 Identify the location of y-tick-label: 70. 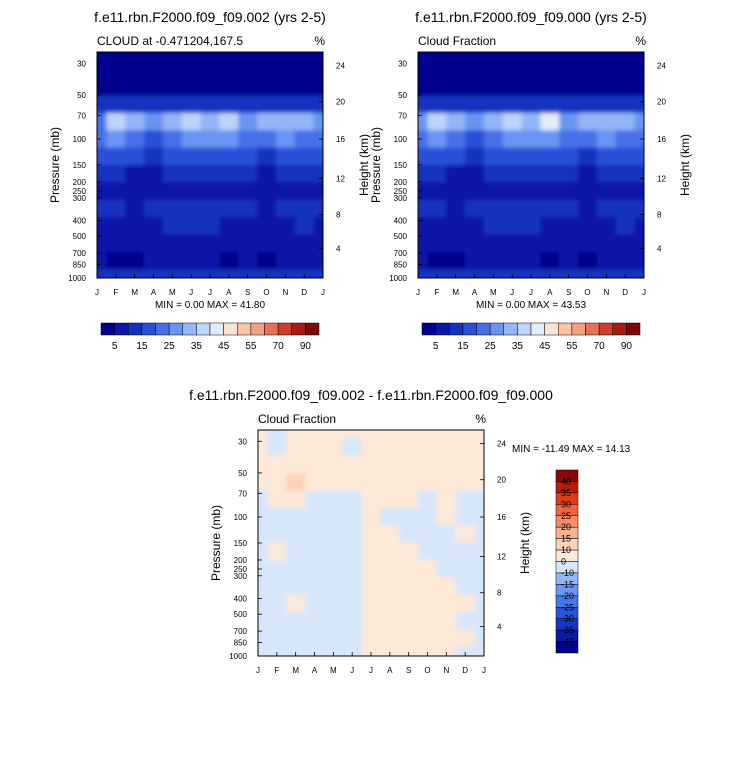
(242, 493).